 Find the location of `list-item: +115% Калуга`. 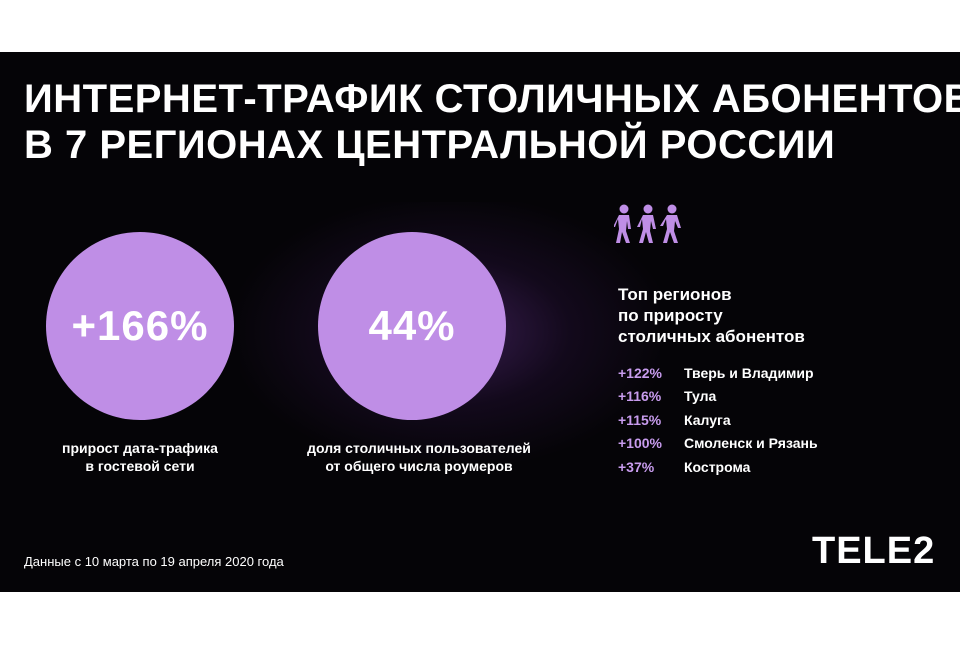

list-item: +115% Калуга is located at coordinates (768, 420).